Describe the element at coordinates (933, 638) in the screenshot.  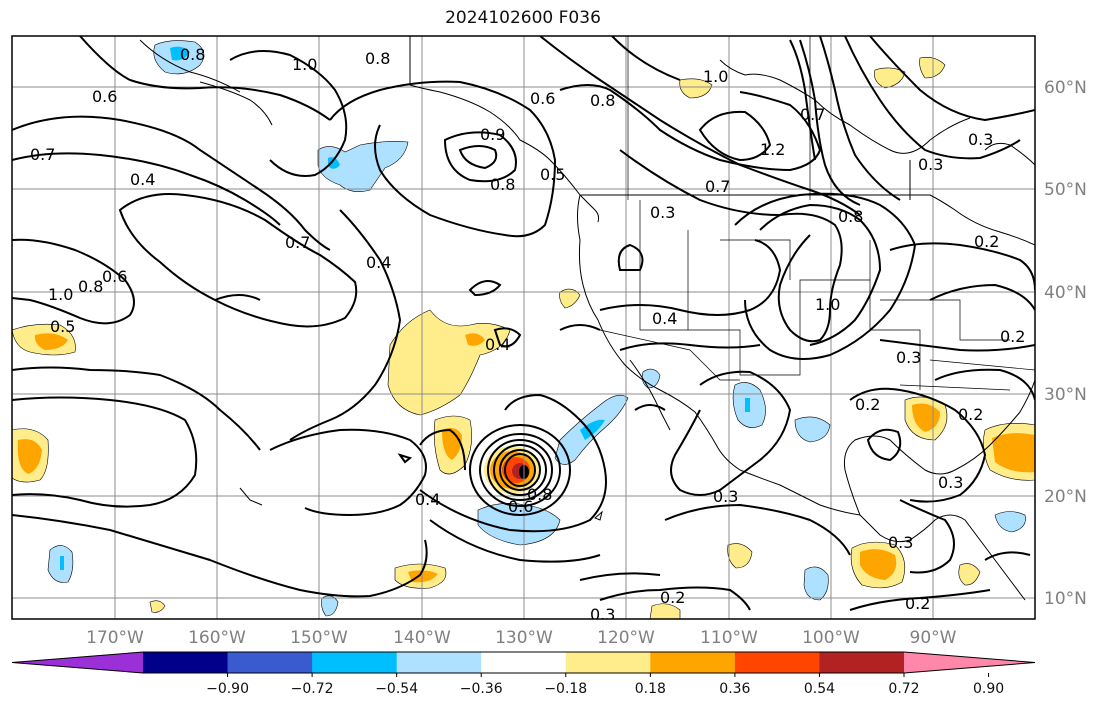
I see `lon-label: 90°W` at that location.